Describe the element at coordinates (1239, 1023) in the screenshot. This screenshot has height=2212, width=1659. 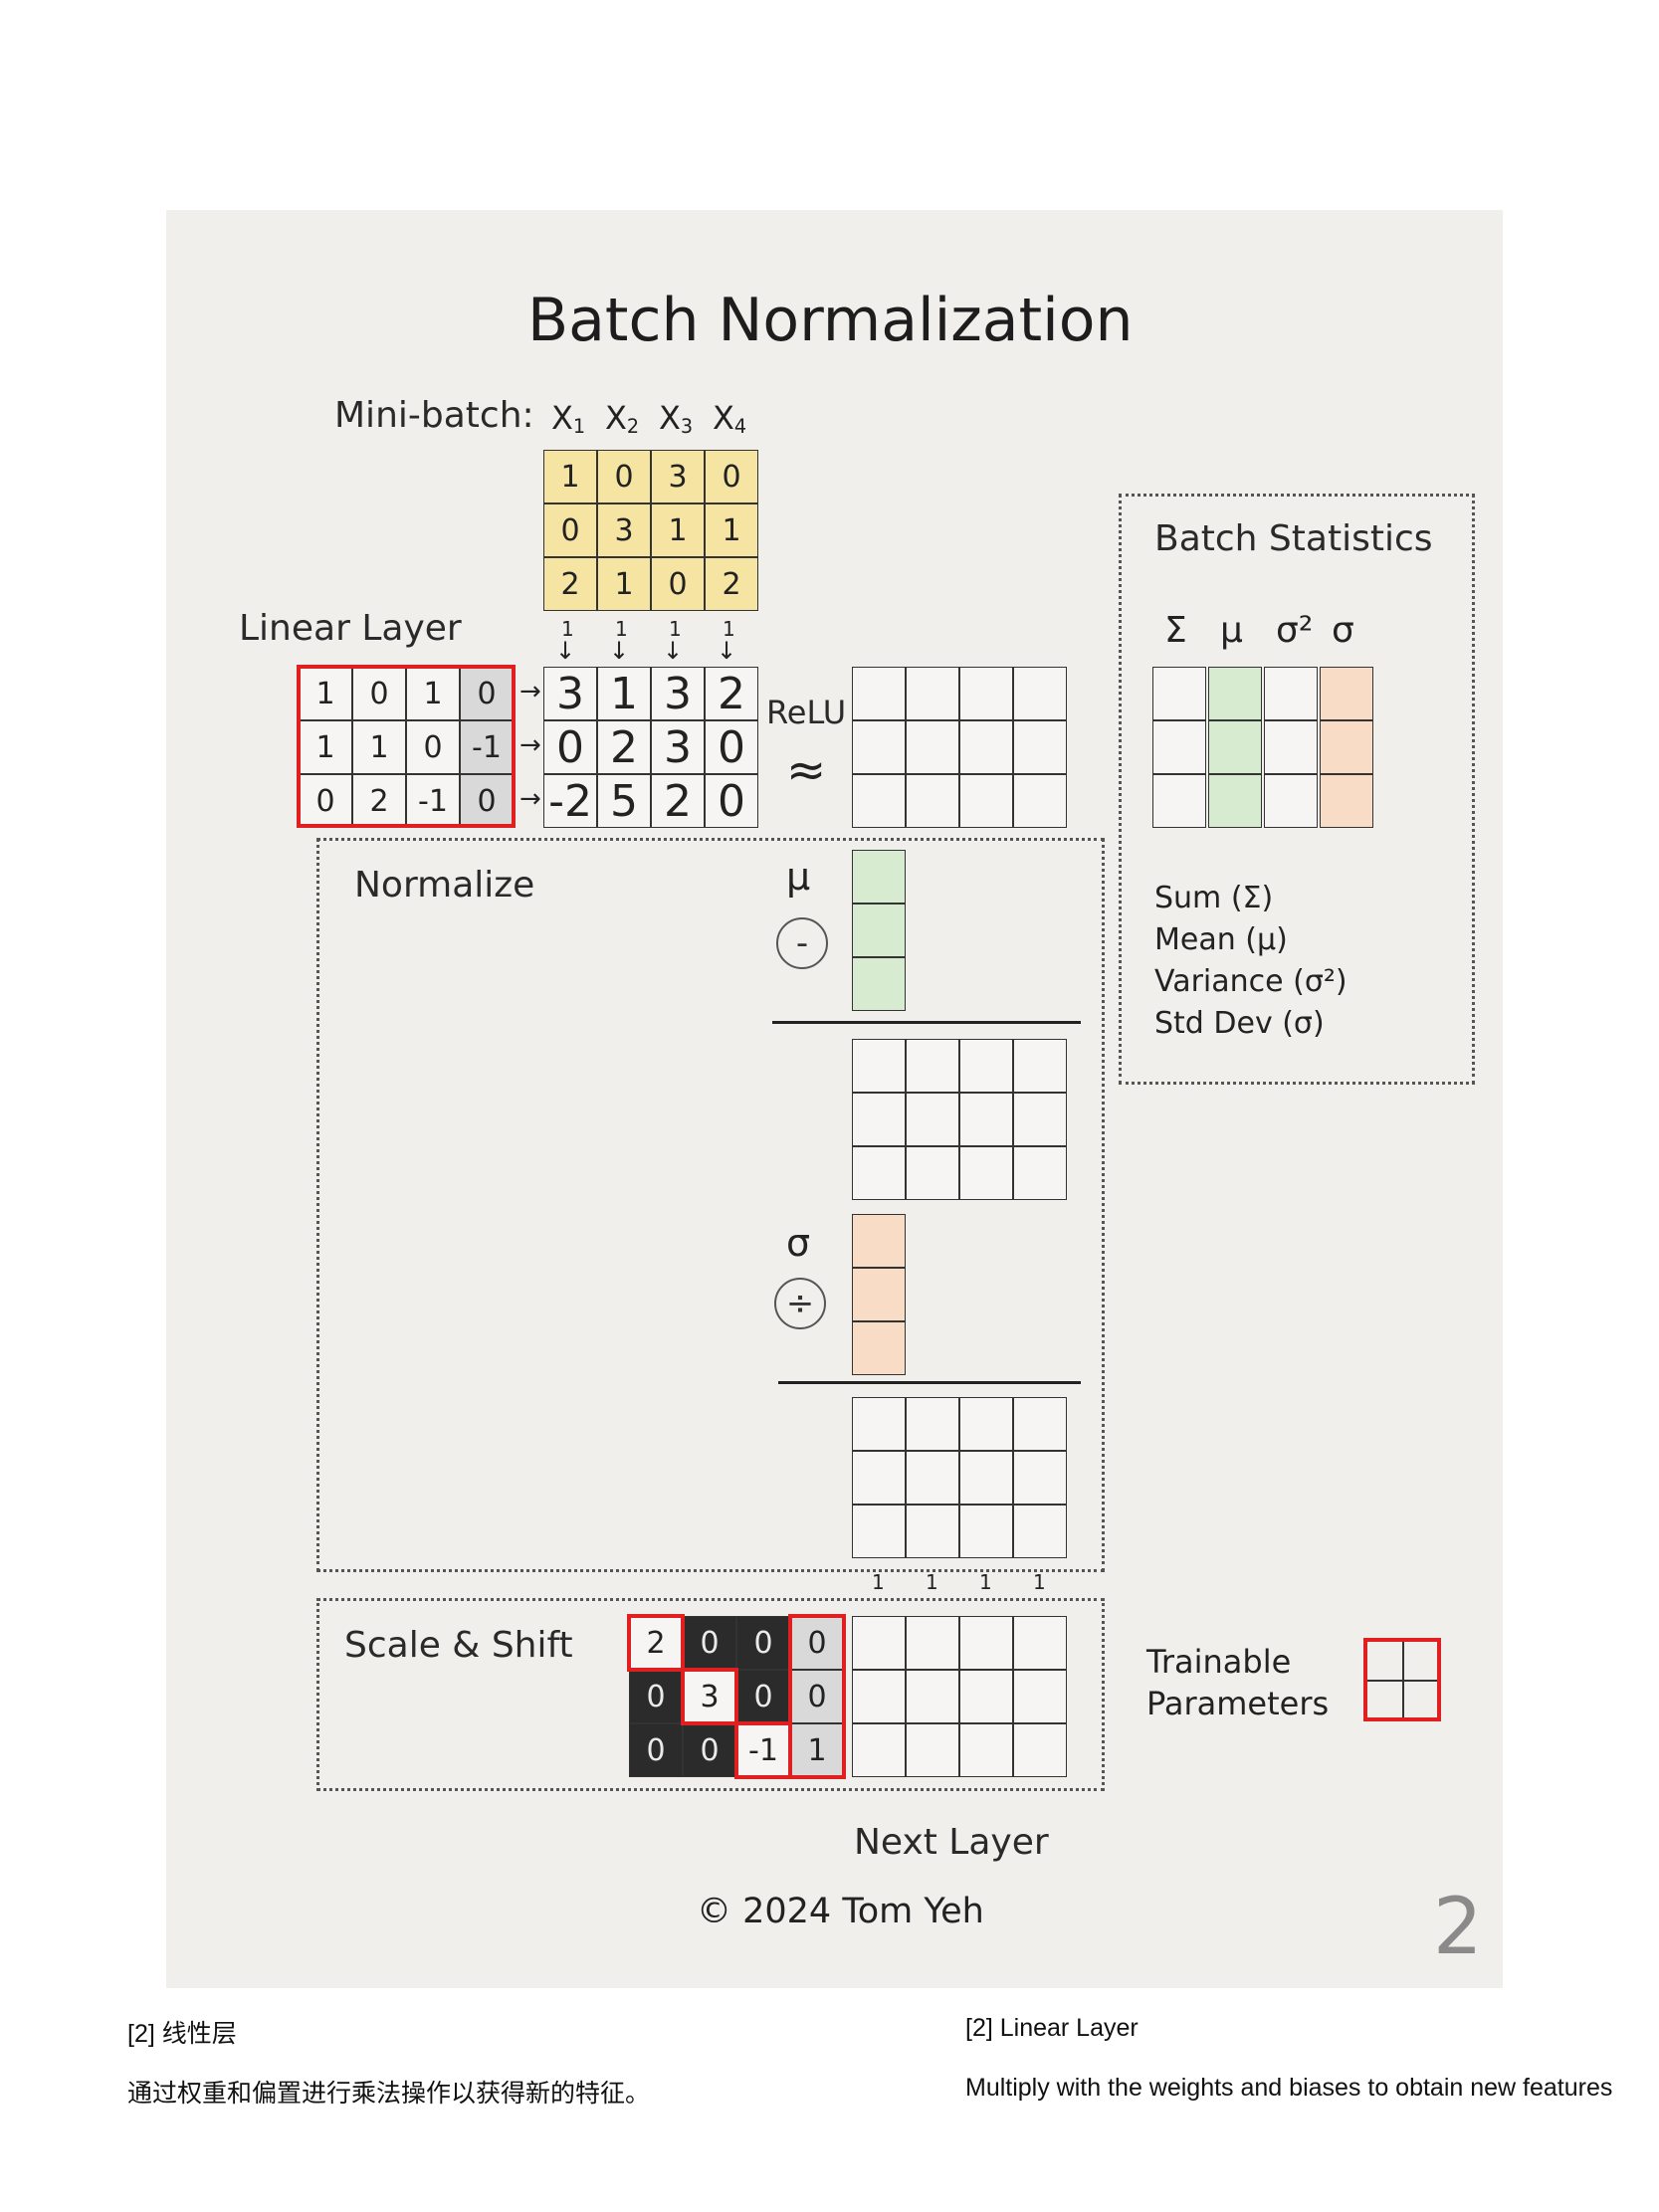
I see `statistic-legend-item: Std Dev (σ)` at that location.